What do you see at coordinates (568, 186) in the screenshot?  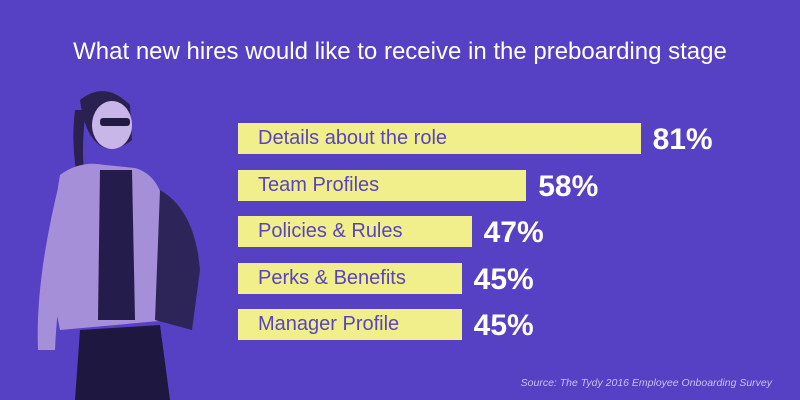 I see `value-label: 58%` at bounding box center [568, 186].